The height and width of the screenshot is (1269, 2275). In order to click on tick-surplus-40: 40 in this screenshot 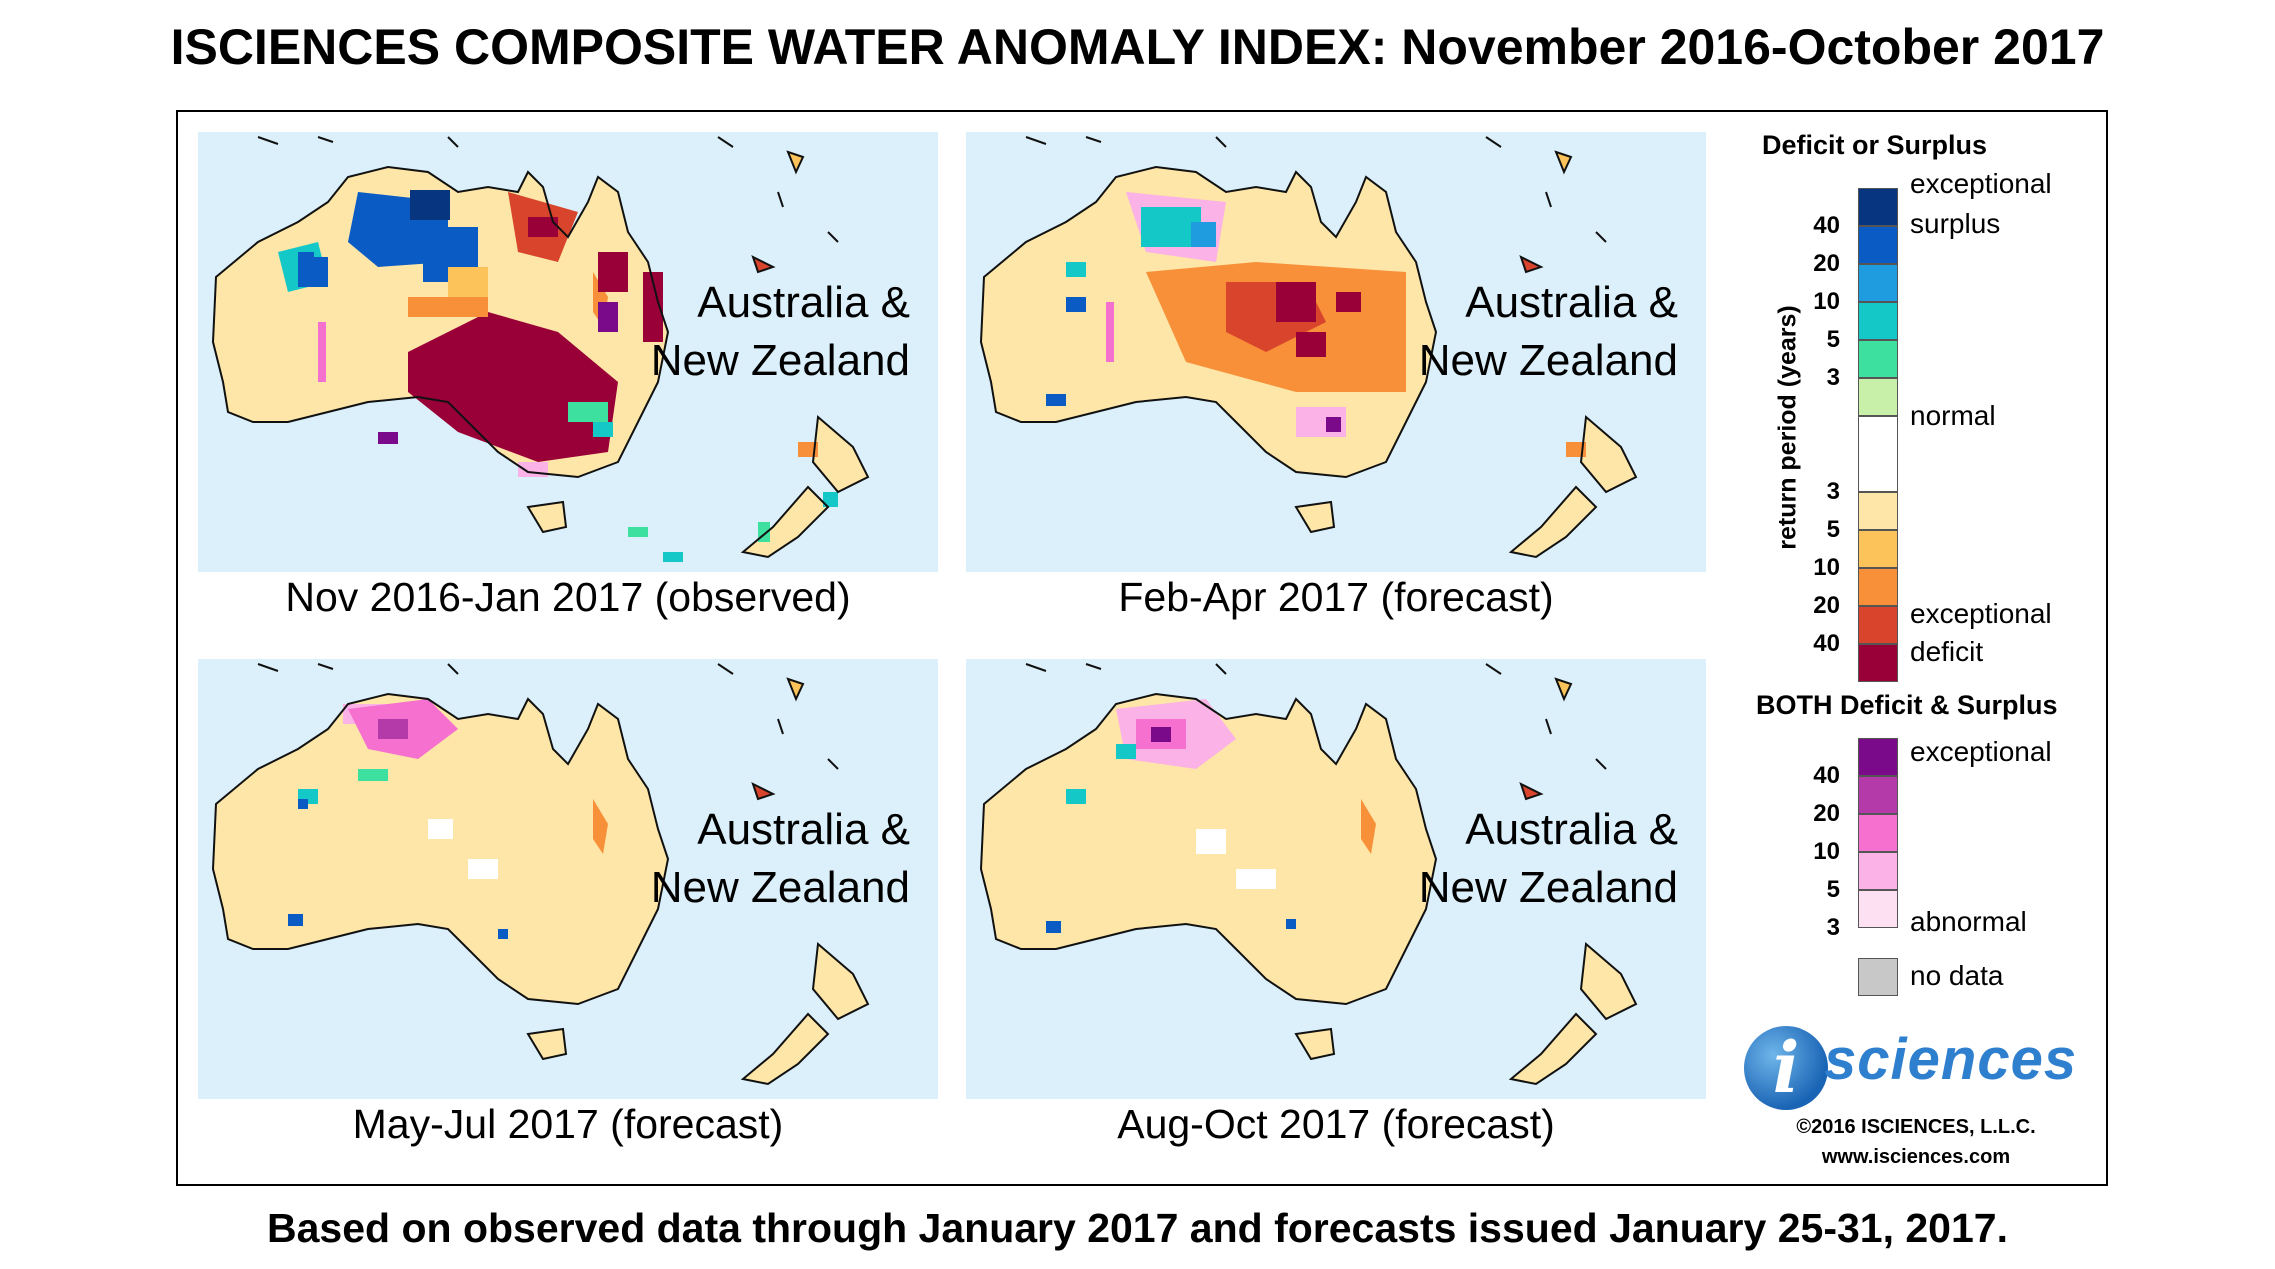, I will do `click(1826, 225)`.